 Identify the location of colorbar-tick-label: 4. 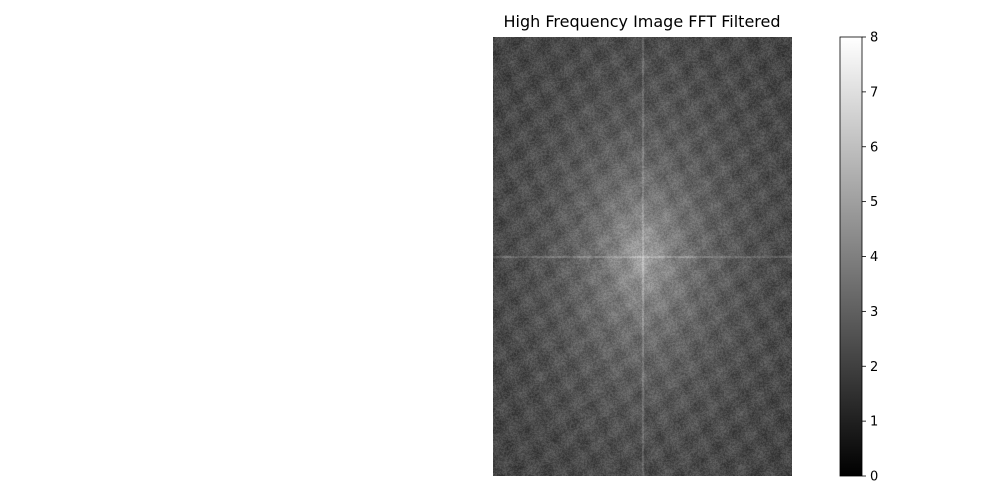
(874, 257).